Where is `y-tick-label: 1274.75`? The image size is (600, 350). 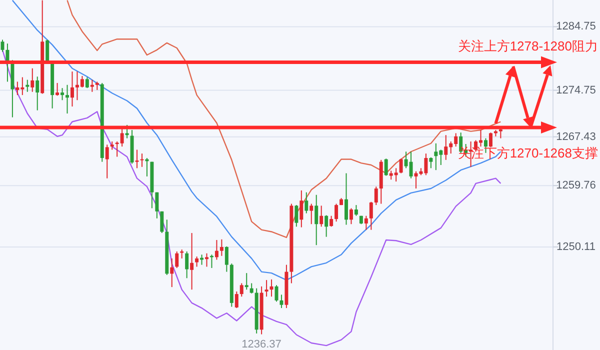
y-tick-label: 1274.75 is located at coordinates (576, 90).